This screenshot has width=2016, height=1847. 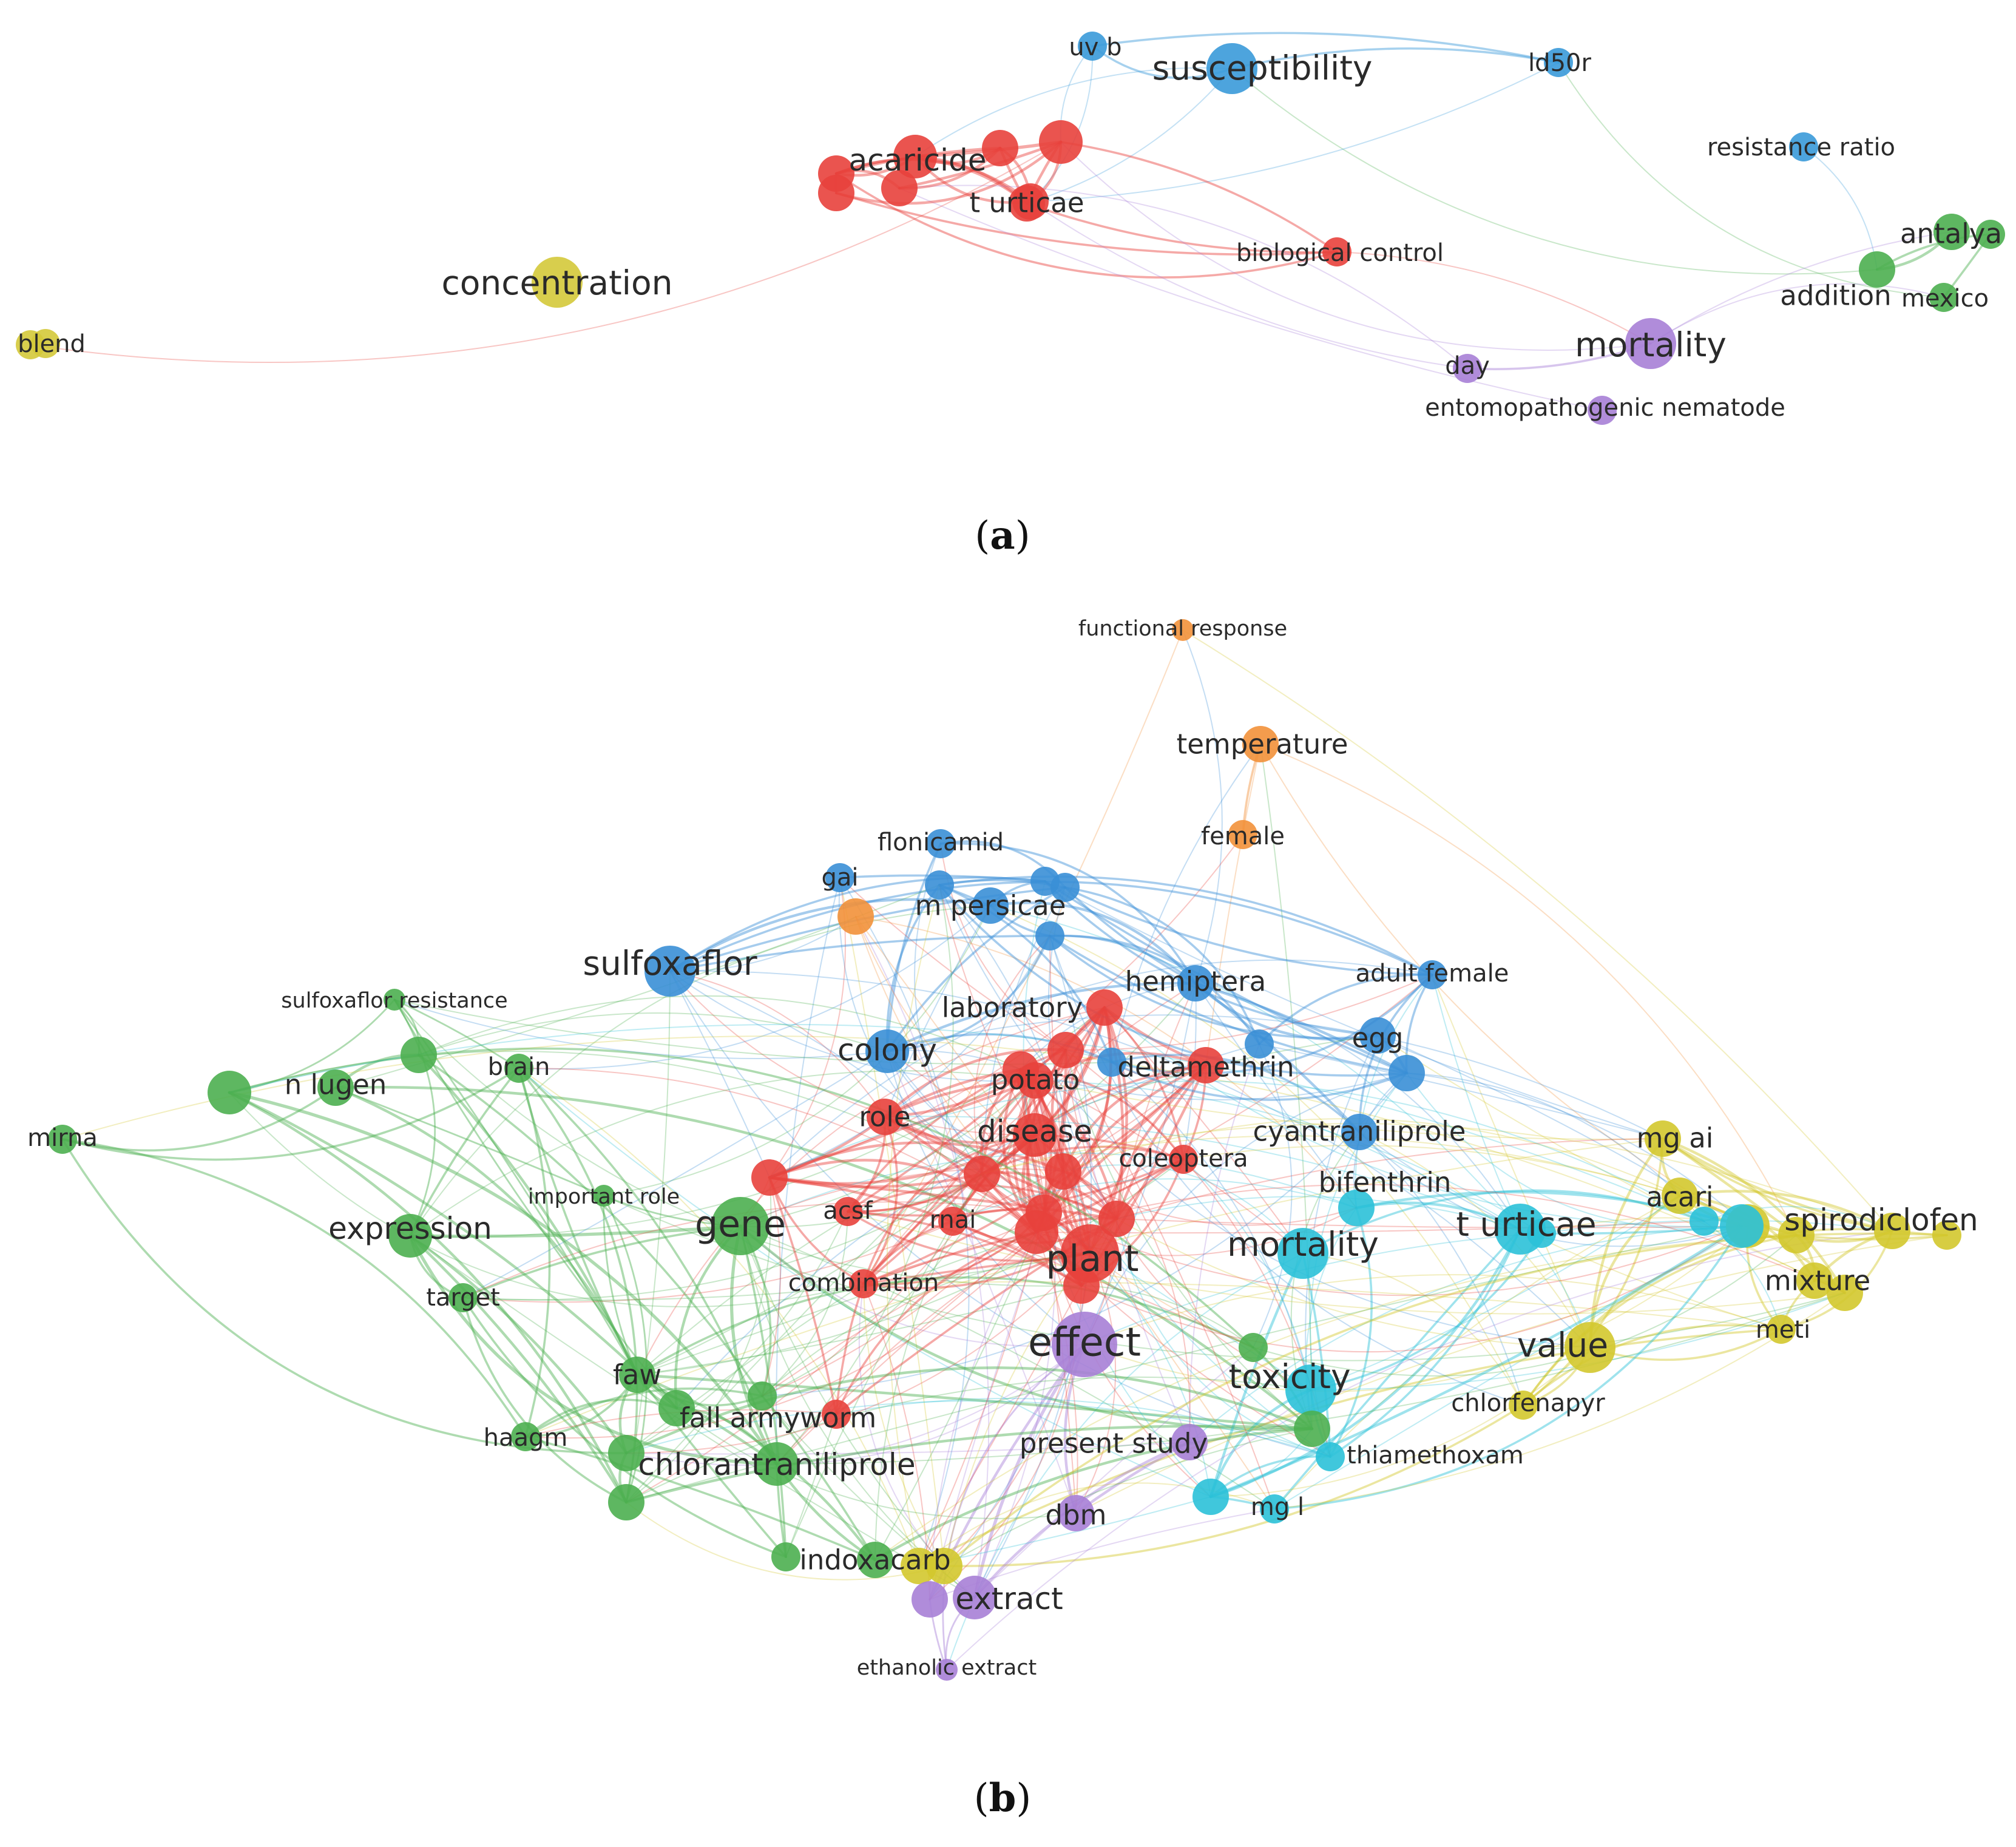 I want to click on node-label-flonicamid: flonicamid, so click(x=941, y=842).